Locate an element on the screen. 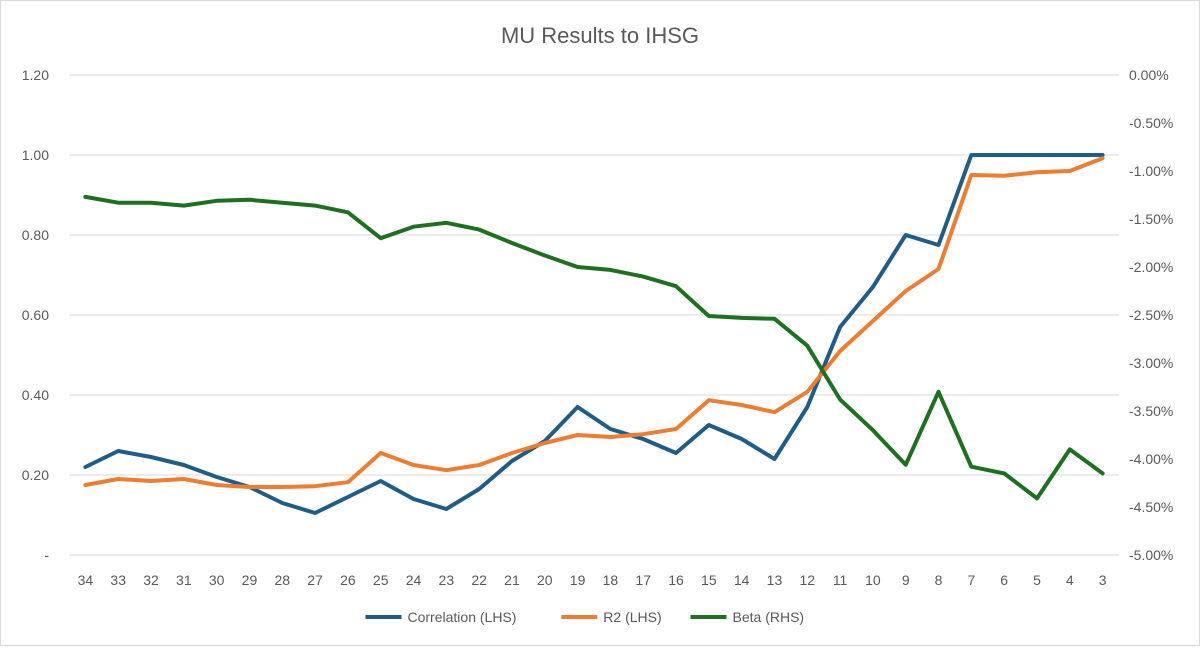 The image size is (1200, 650). x-tick-label: 15 is located at coordinates (709, 580).